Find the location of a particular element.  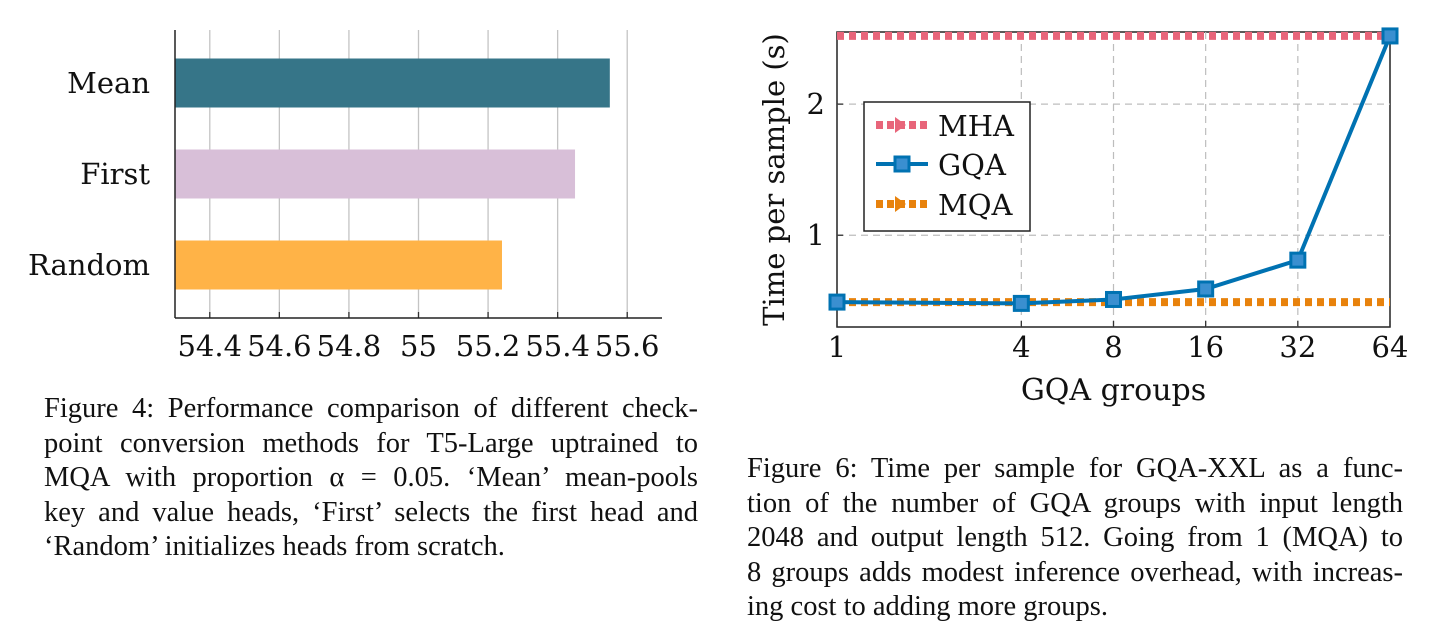

caption-line: ing cost to adding more groups. is located at coordinates (927, 606).